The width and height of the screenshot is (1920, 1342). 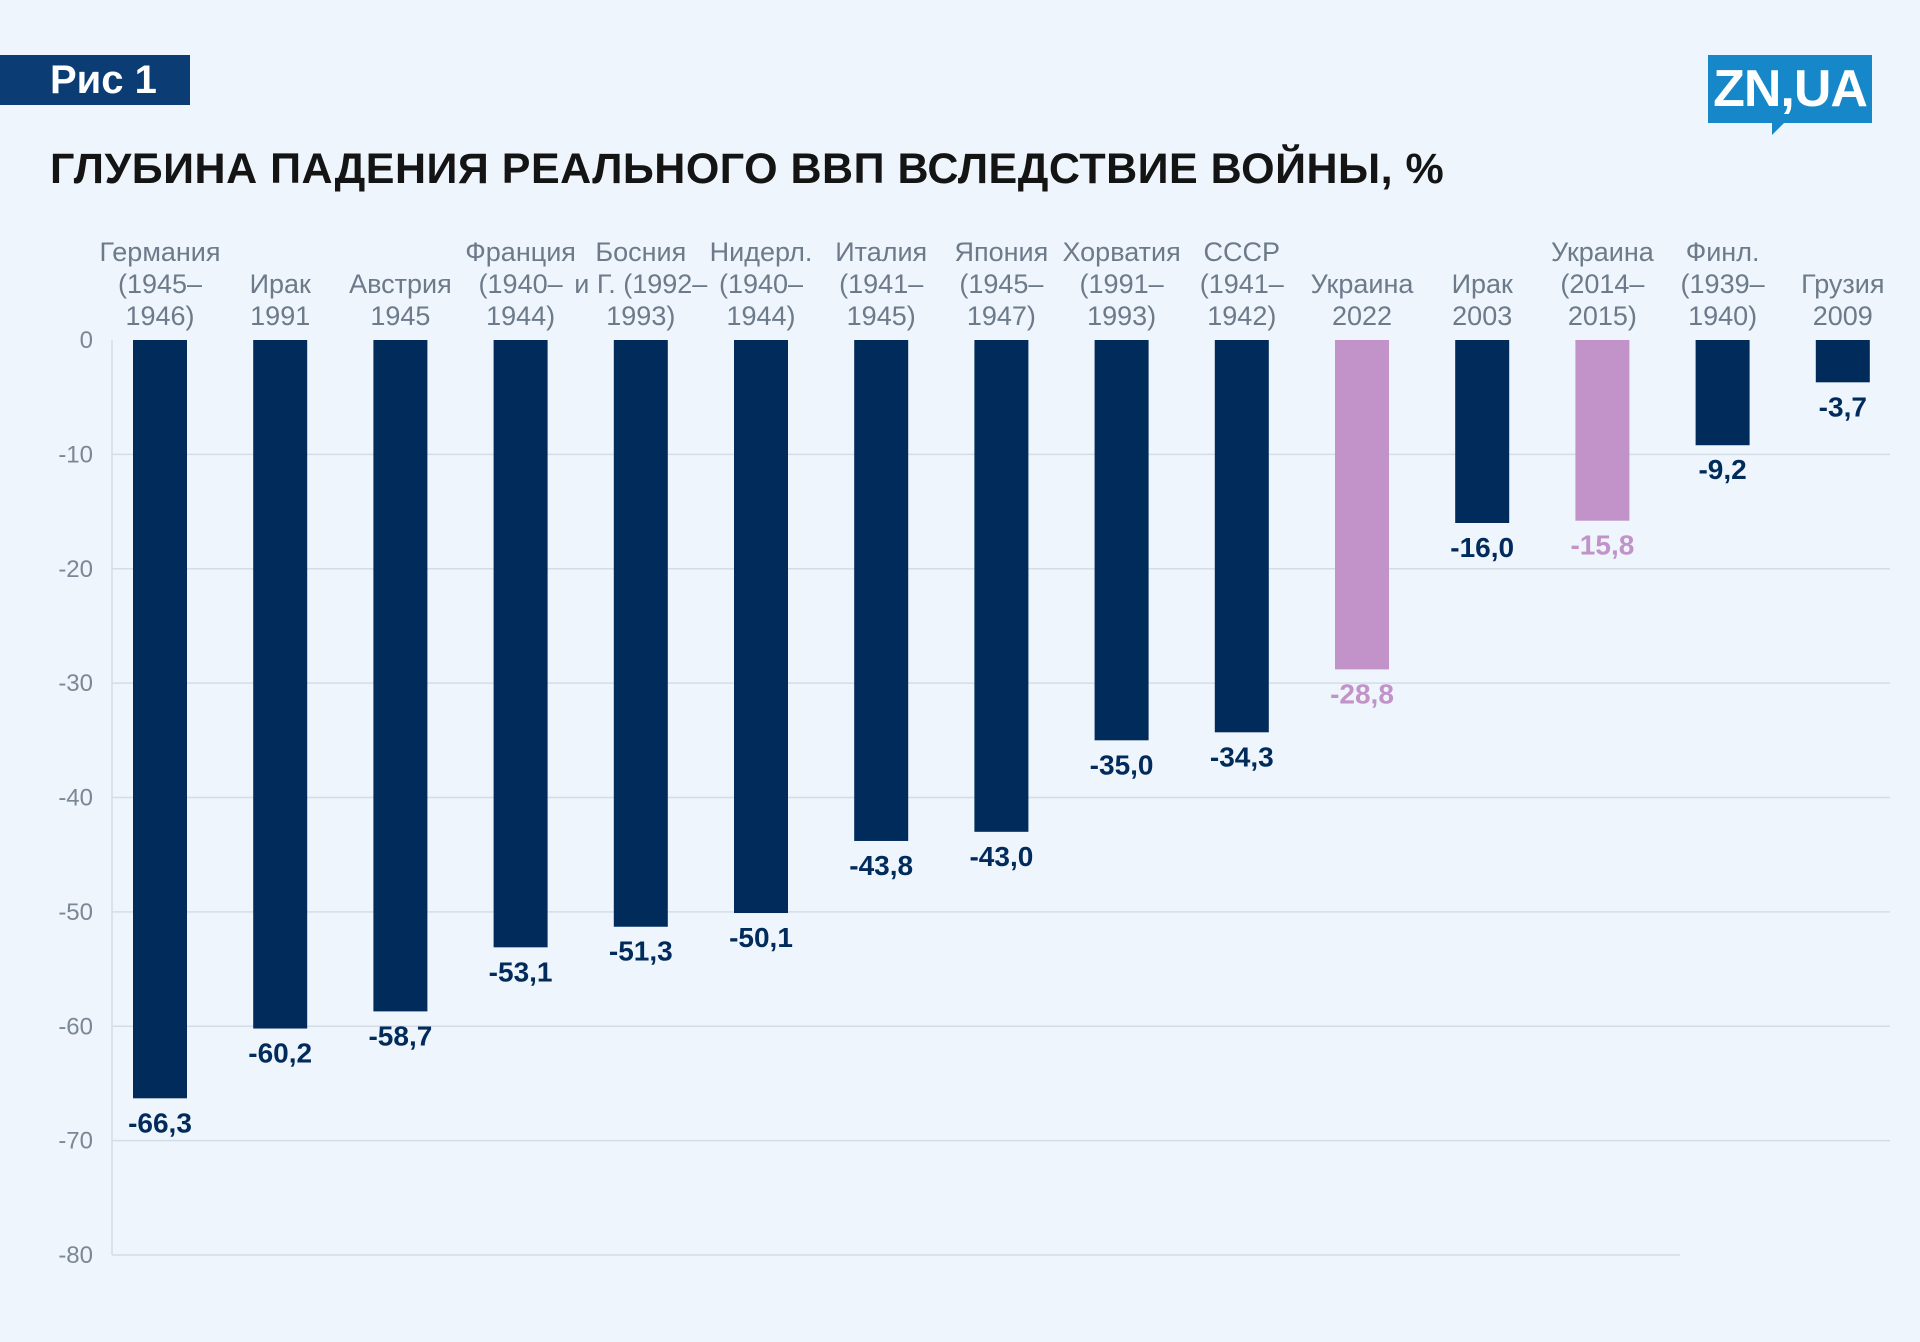 I want to click on category-label: и Г. (1992–, so click(x=640, y=284).